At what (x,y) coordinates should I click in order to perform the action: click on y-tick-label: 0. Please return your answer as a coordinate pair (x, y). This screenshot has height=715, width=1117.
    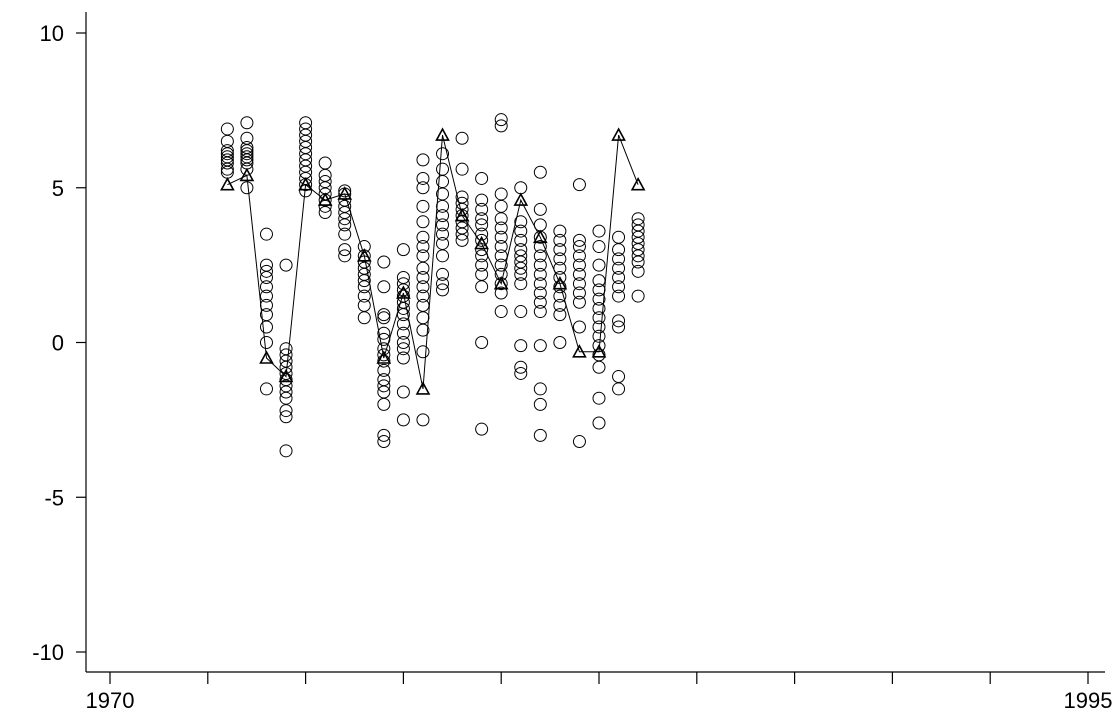
    Looking at the image, I should click on (58, 343).